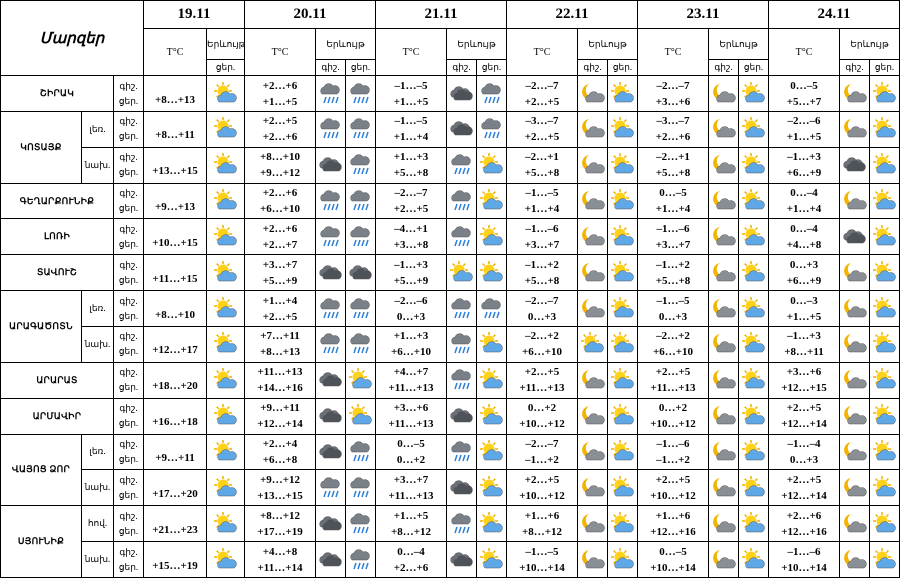  Describe the element at coordinates (280, 388) in the screenshot. I see `temp-range: +14…+16` at that location.